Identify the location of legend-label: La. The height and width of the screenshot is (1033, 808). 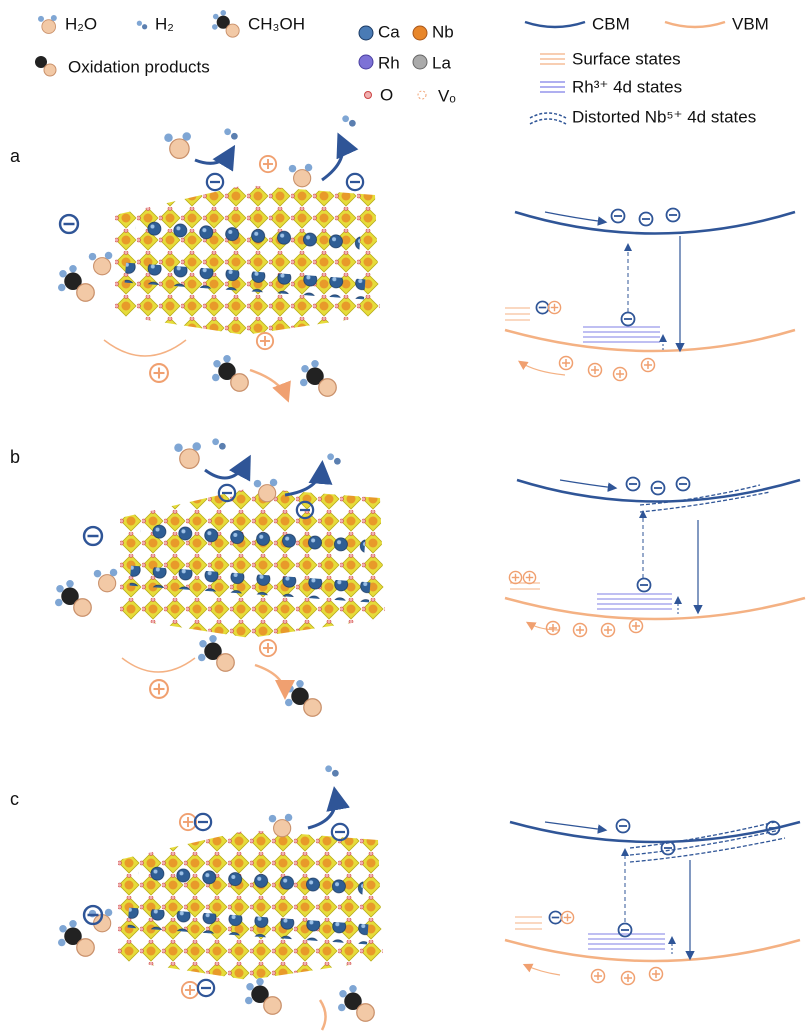
(441, 62).